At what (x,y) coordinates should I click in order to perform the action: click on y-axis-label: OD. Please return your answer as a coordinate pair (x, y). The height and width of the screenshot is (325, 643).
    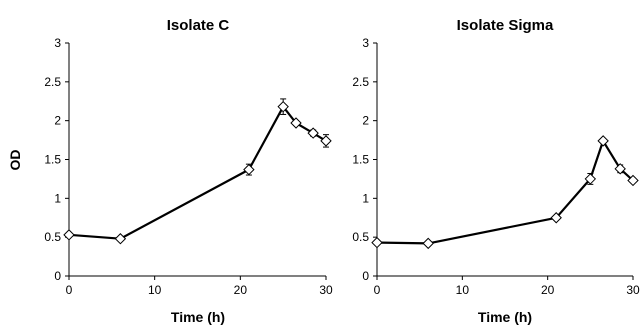
    Looking at the image, I should click on (15, 160).